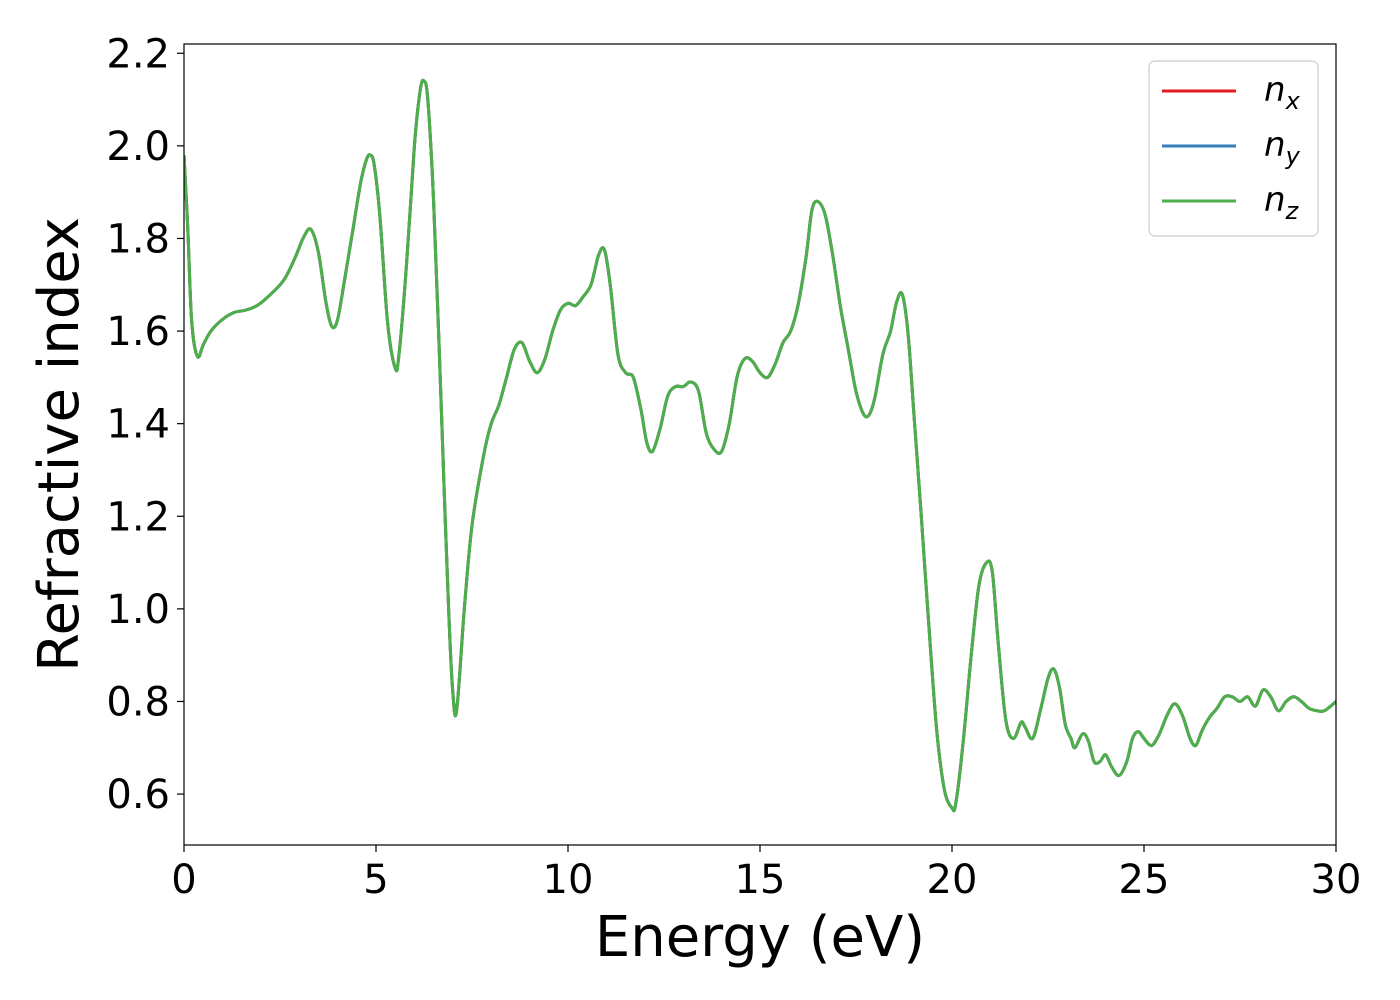  What do you see at coordinates (1282, 147) in the screenshot?
I see `legend-label-n-y: ny` at bounding box center [1282, 147].